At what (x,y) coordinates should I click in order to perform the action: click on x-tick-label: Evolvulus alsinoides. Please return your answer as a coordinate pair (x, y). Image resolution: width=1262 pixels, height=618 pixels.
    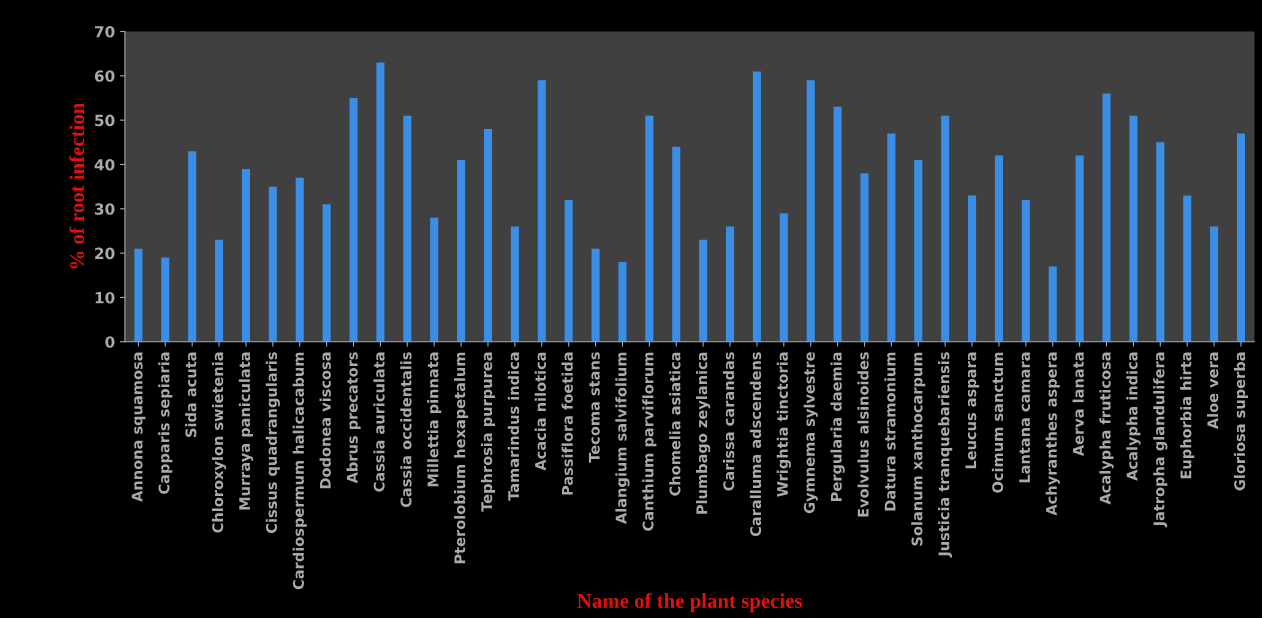
    Looking at the image, I should click on (863, 434).